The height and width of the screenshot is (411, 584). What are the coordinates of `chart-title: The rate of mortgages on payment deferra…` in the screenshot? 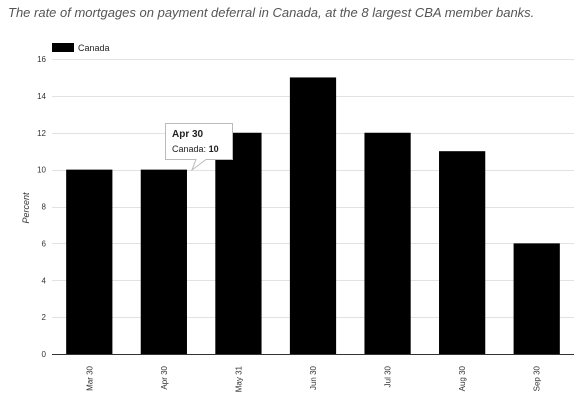 It's located at (271, 12).